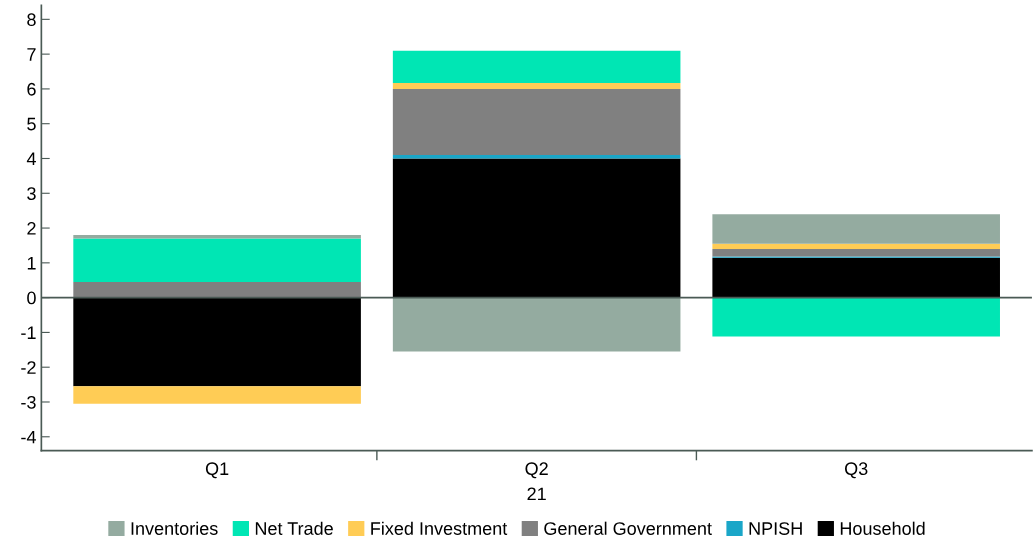 This screenshot has width=1034, height=543. I want to click on y-tick-label: 1, so click(31, 263).